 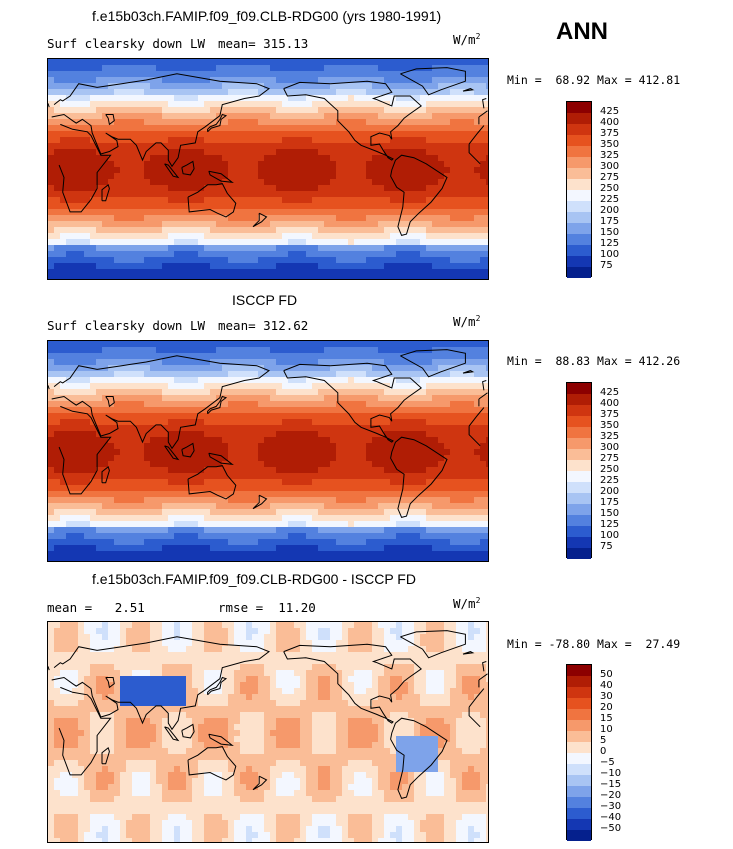 I want to click on season-label: ANN, so click(x=582, y=31).